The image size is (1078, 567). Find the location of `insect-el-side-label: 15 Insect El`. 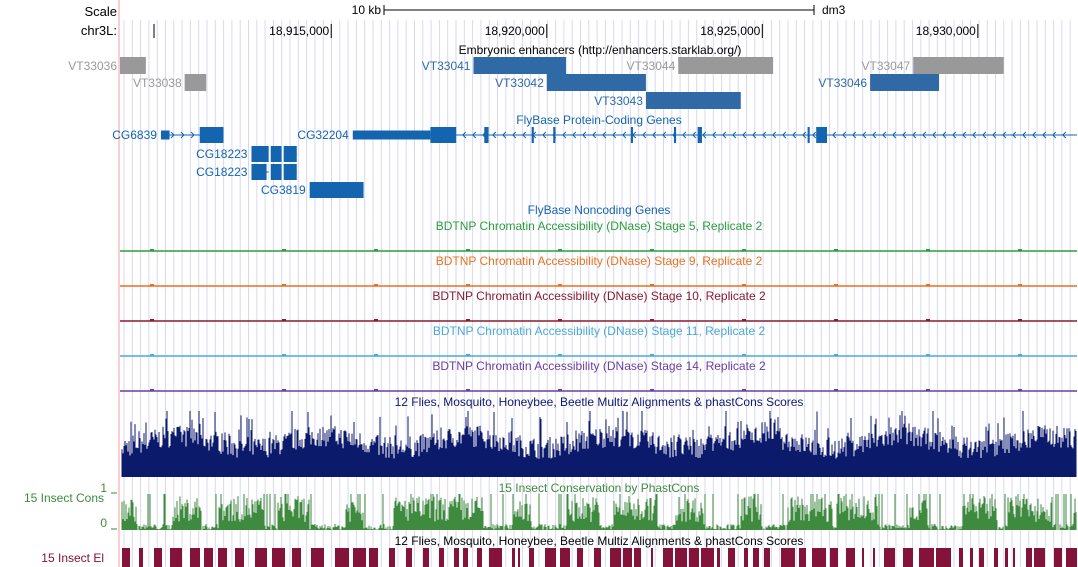

insect-el-side-label: 15 Insect El is located at coordinates (72, 558).